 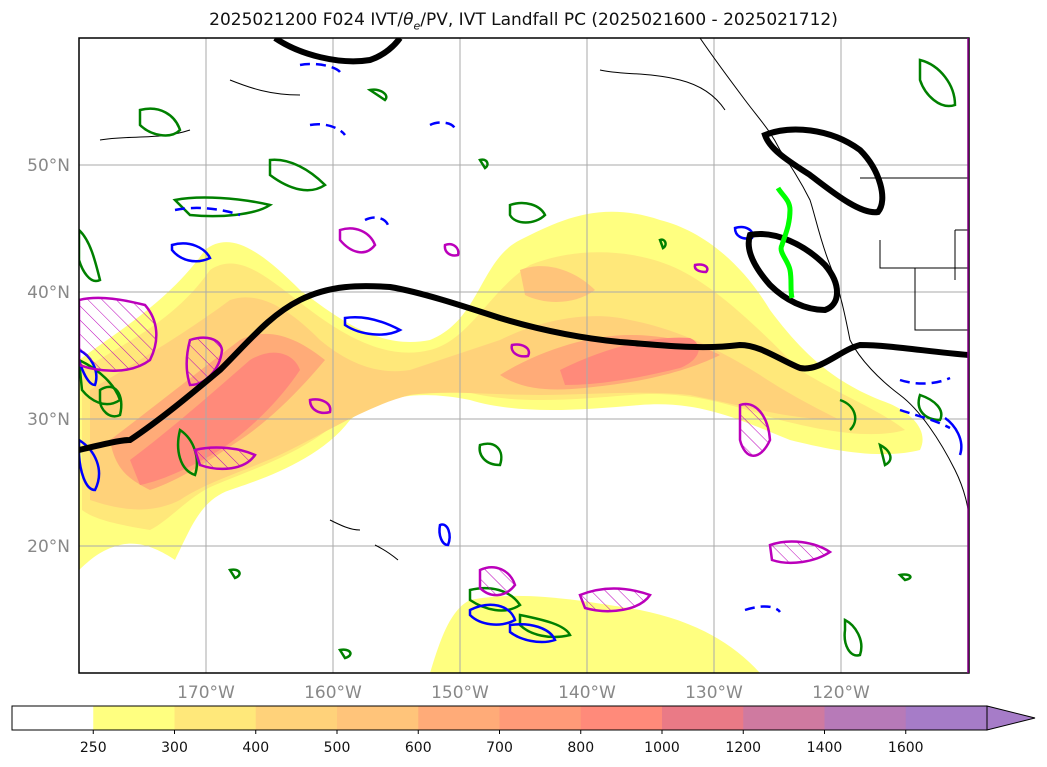 What do you see at coordinates (206, 693) in the screenshot?
I see `lon-label-170w: 170°W` at bounding box center [206, 693].